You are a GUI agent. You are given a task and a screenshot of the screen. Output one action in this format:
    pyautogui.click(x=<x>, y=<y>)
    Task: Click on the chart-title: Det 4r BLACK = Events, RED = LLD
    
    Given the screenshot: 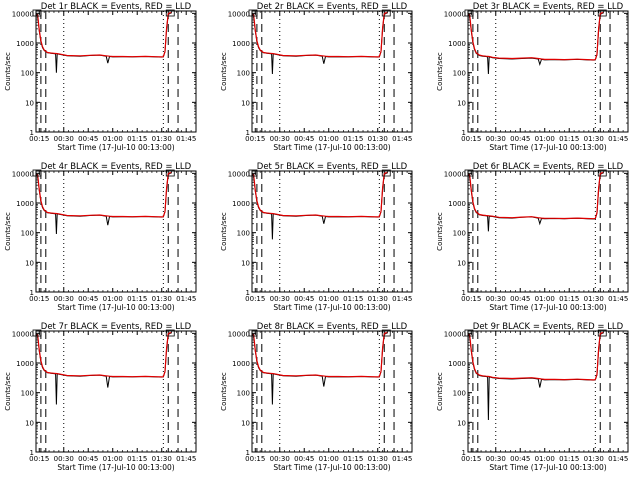 What is the action you would take?
    pyautogui.click(x=116, y=167)
    